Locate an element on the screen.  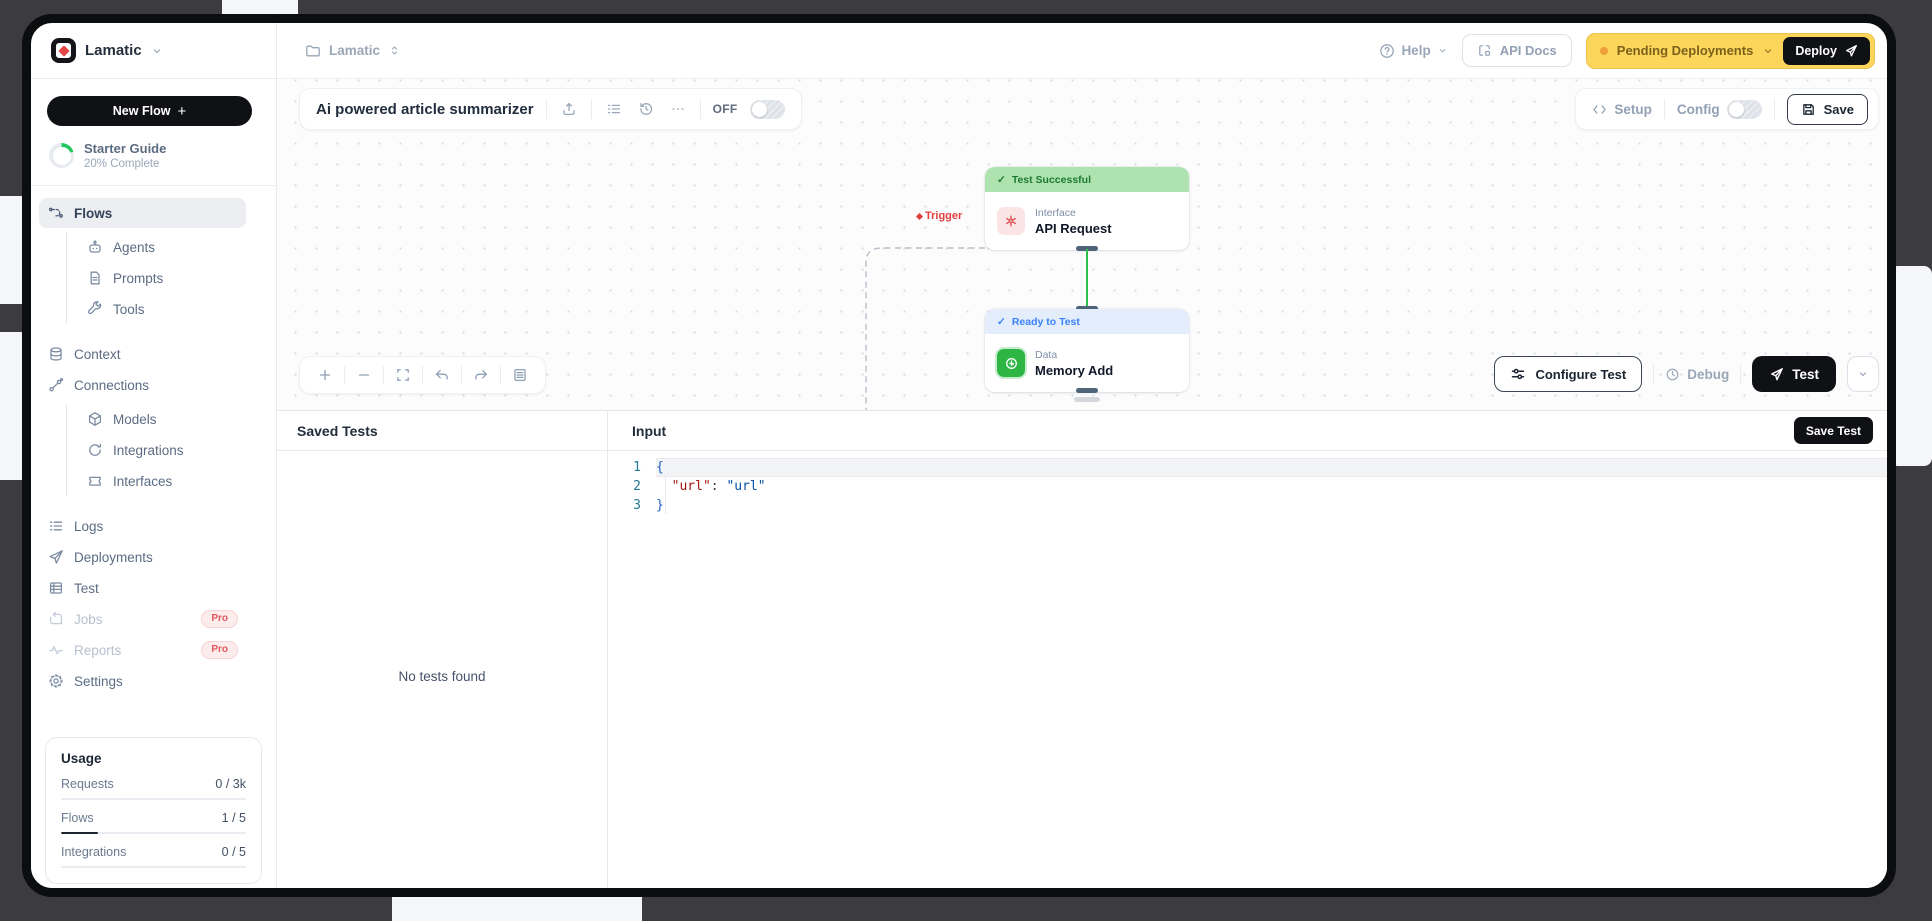
flow-enable-toggle is located at coordinates (767, 109).